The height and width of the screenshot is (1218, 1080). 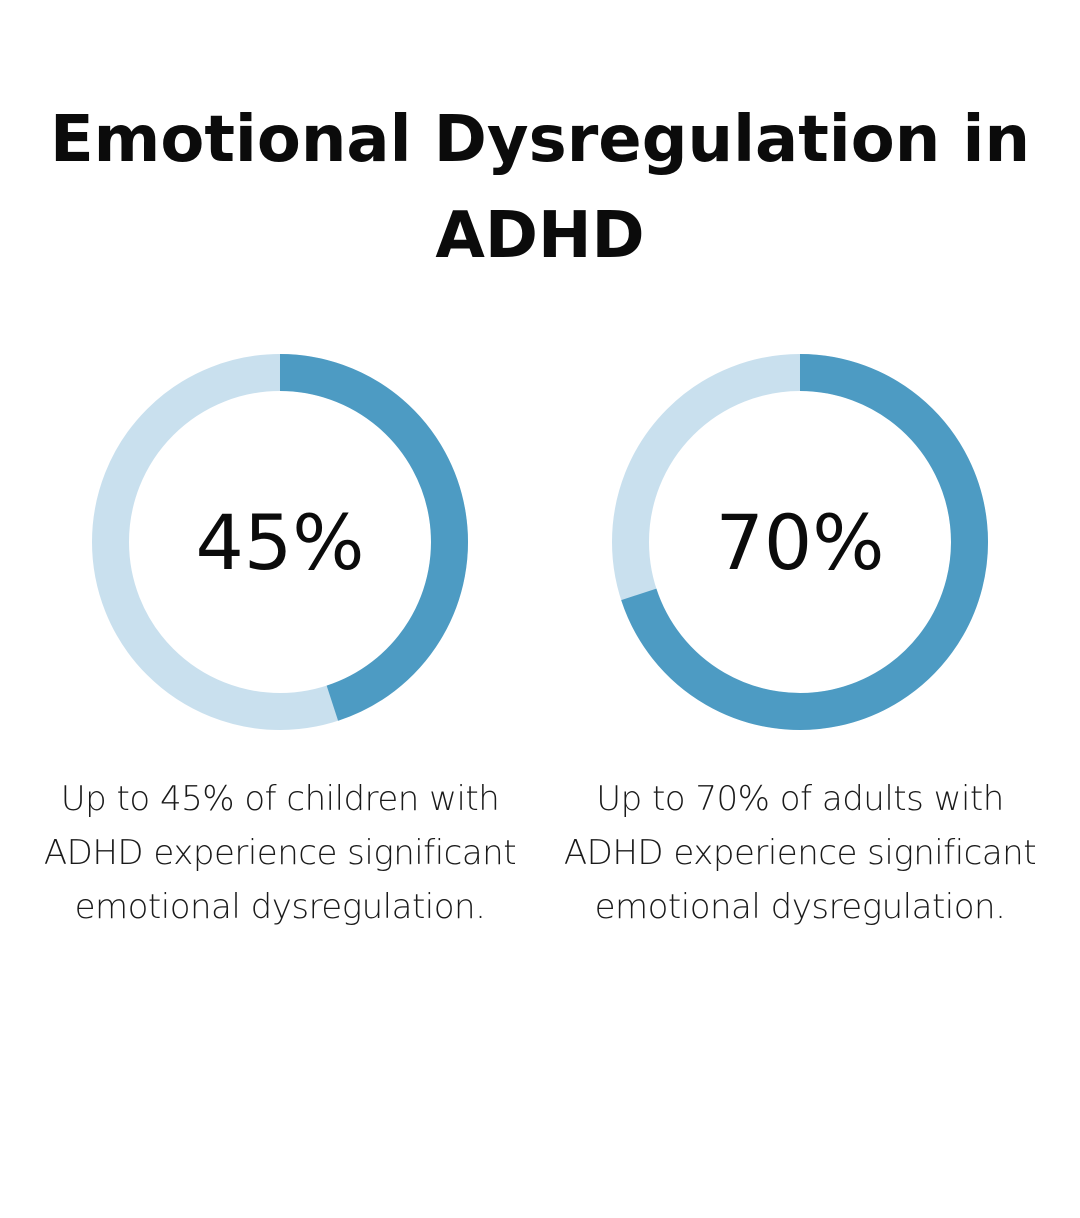 What do you see at coordinates (373, 537) in the screenshot?
I see `donut-arc-children` at bounding box center [373, 537].